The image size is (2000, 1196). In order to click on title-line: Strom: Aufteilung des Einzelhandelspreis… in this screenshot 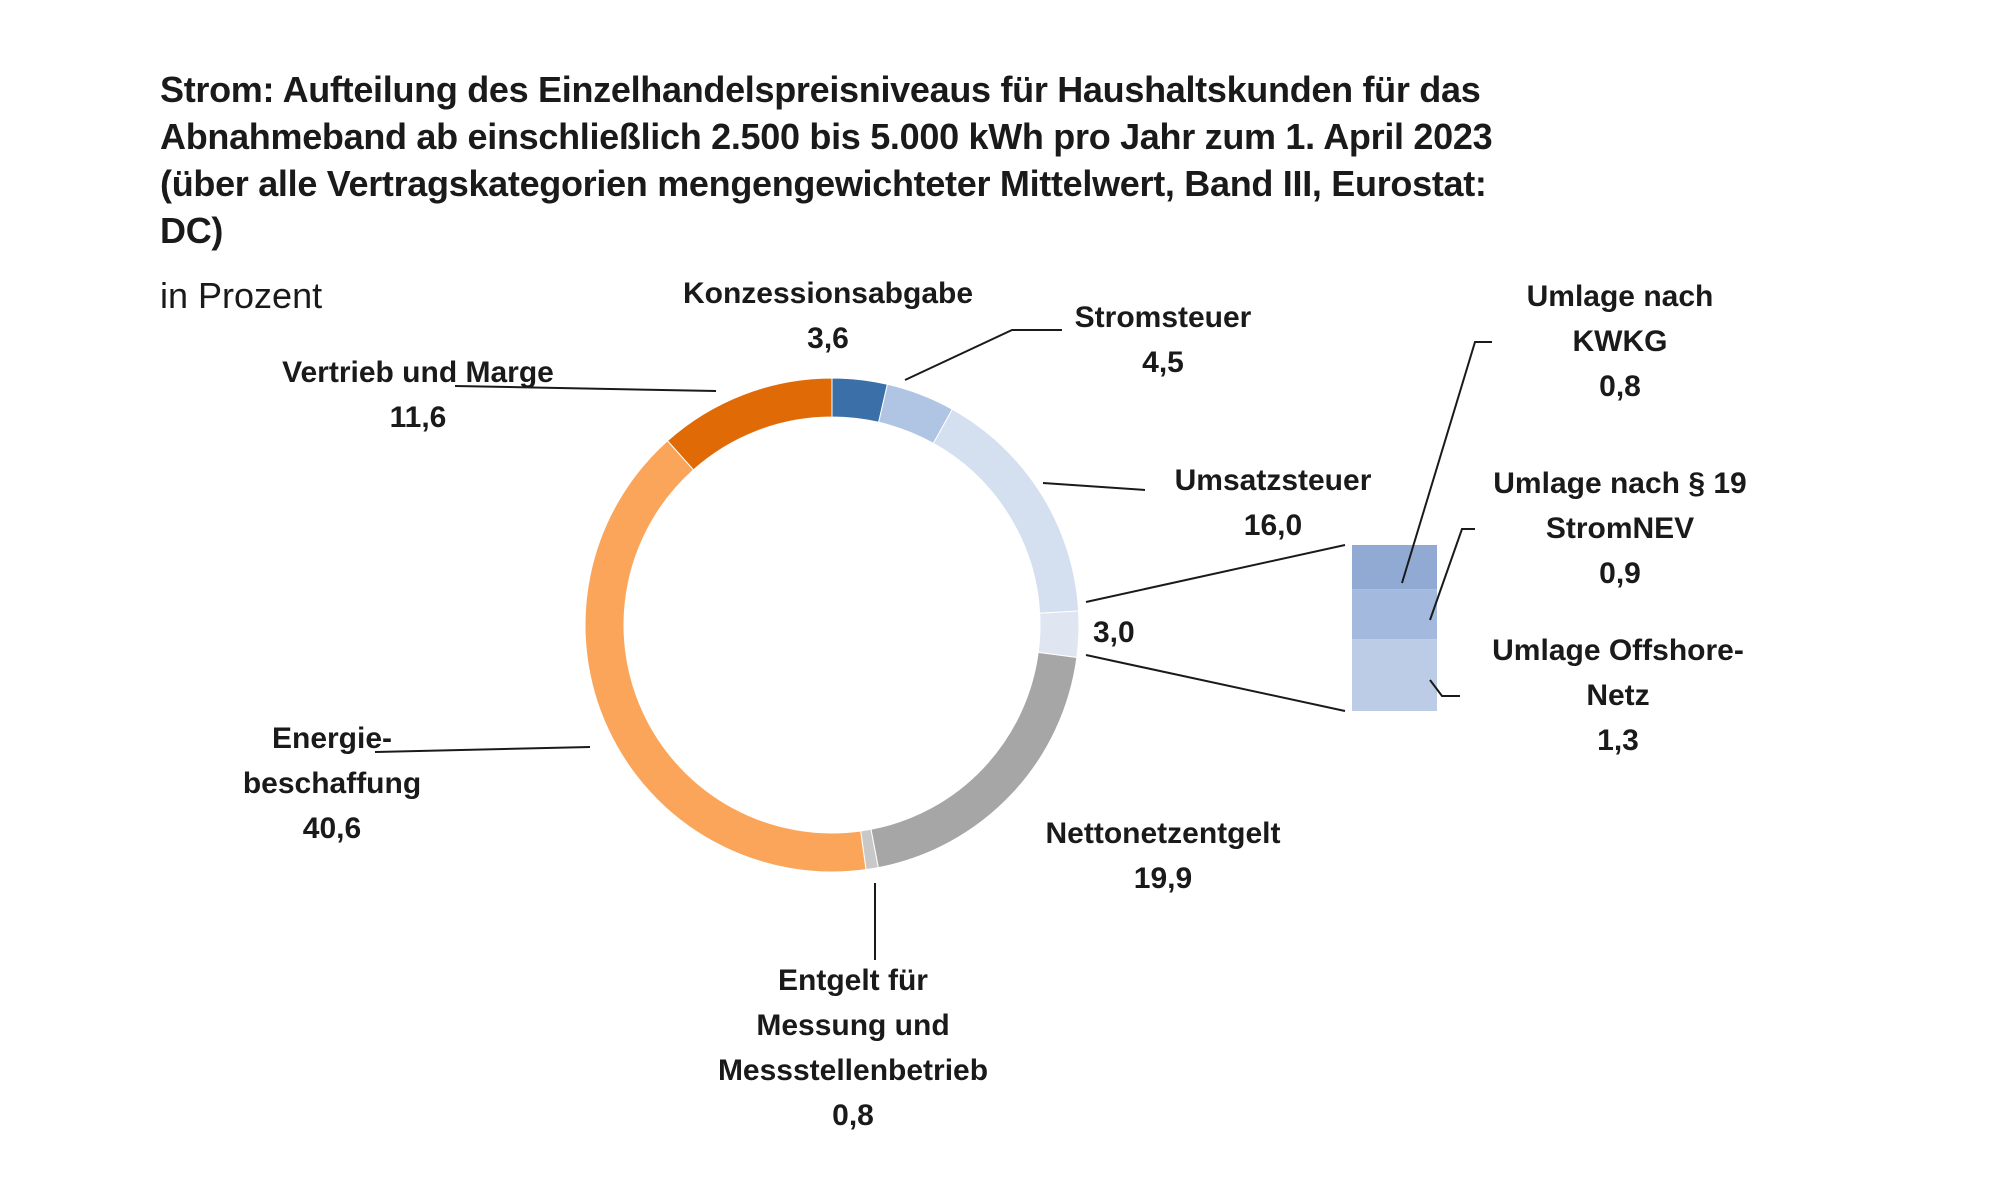, I will do `click(820, 89)`.